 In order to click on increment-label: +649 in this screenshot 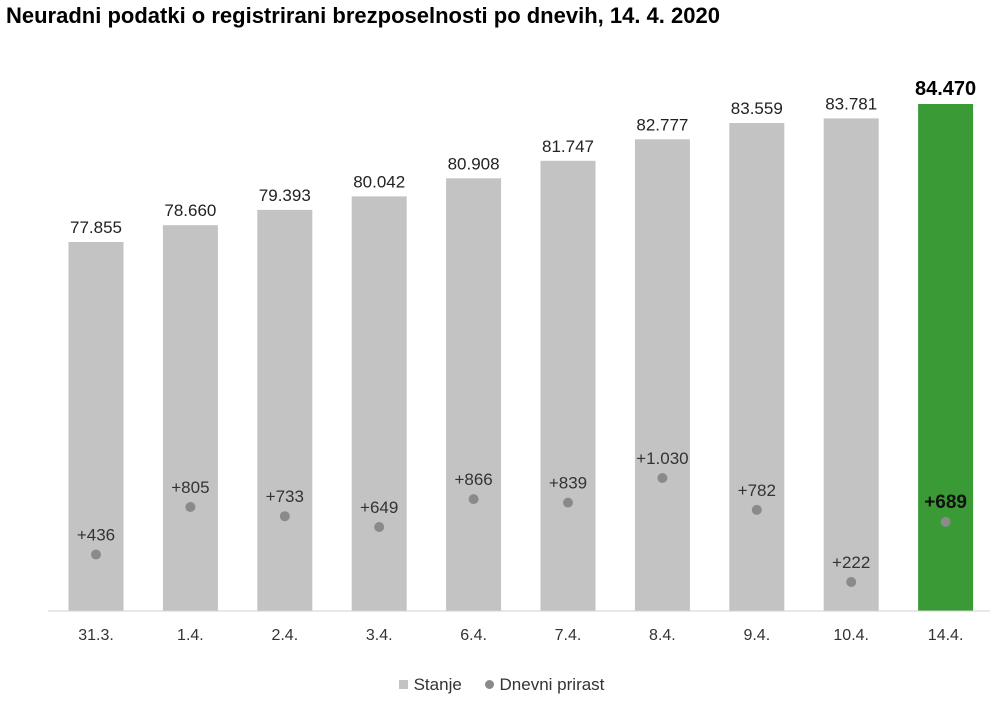, I will do `click(379, 507)`.